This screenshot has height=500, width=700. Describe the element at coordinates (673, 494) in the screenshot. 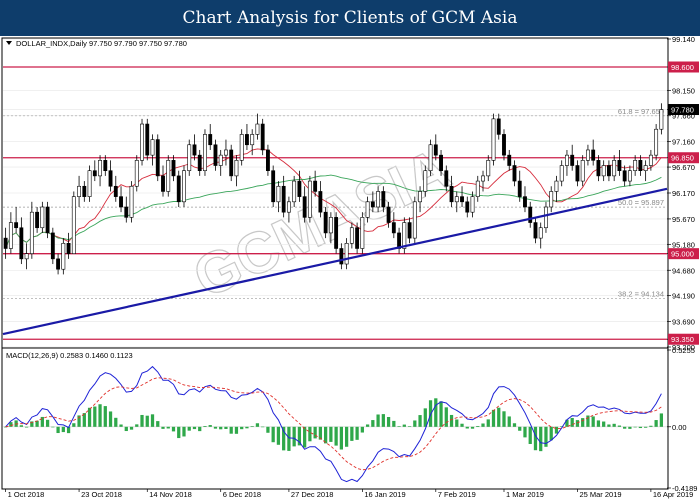

I see `time-tick-label: 16 Apr 2019` at that location.